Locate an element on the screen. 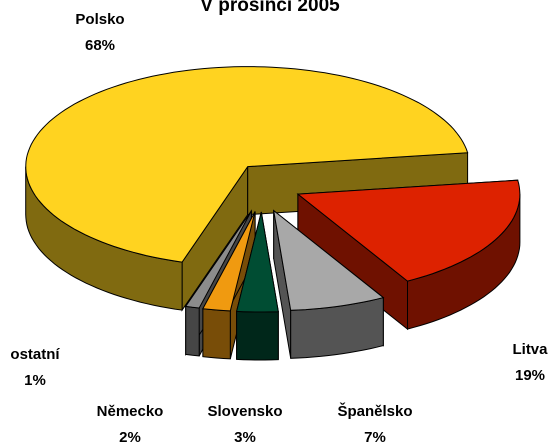 Image resolution: width=557 pixels, height=445 pixels. slice-label: Slovensko is located at coordinates (244, 411).